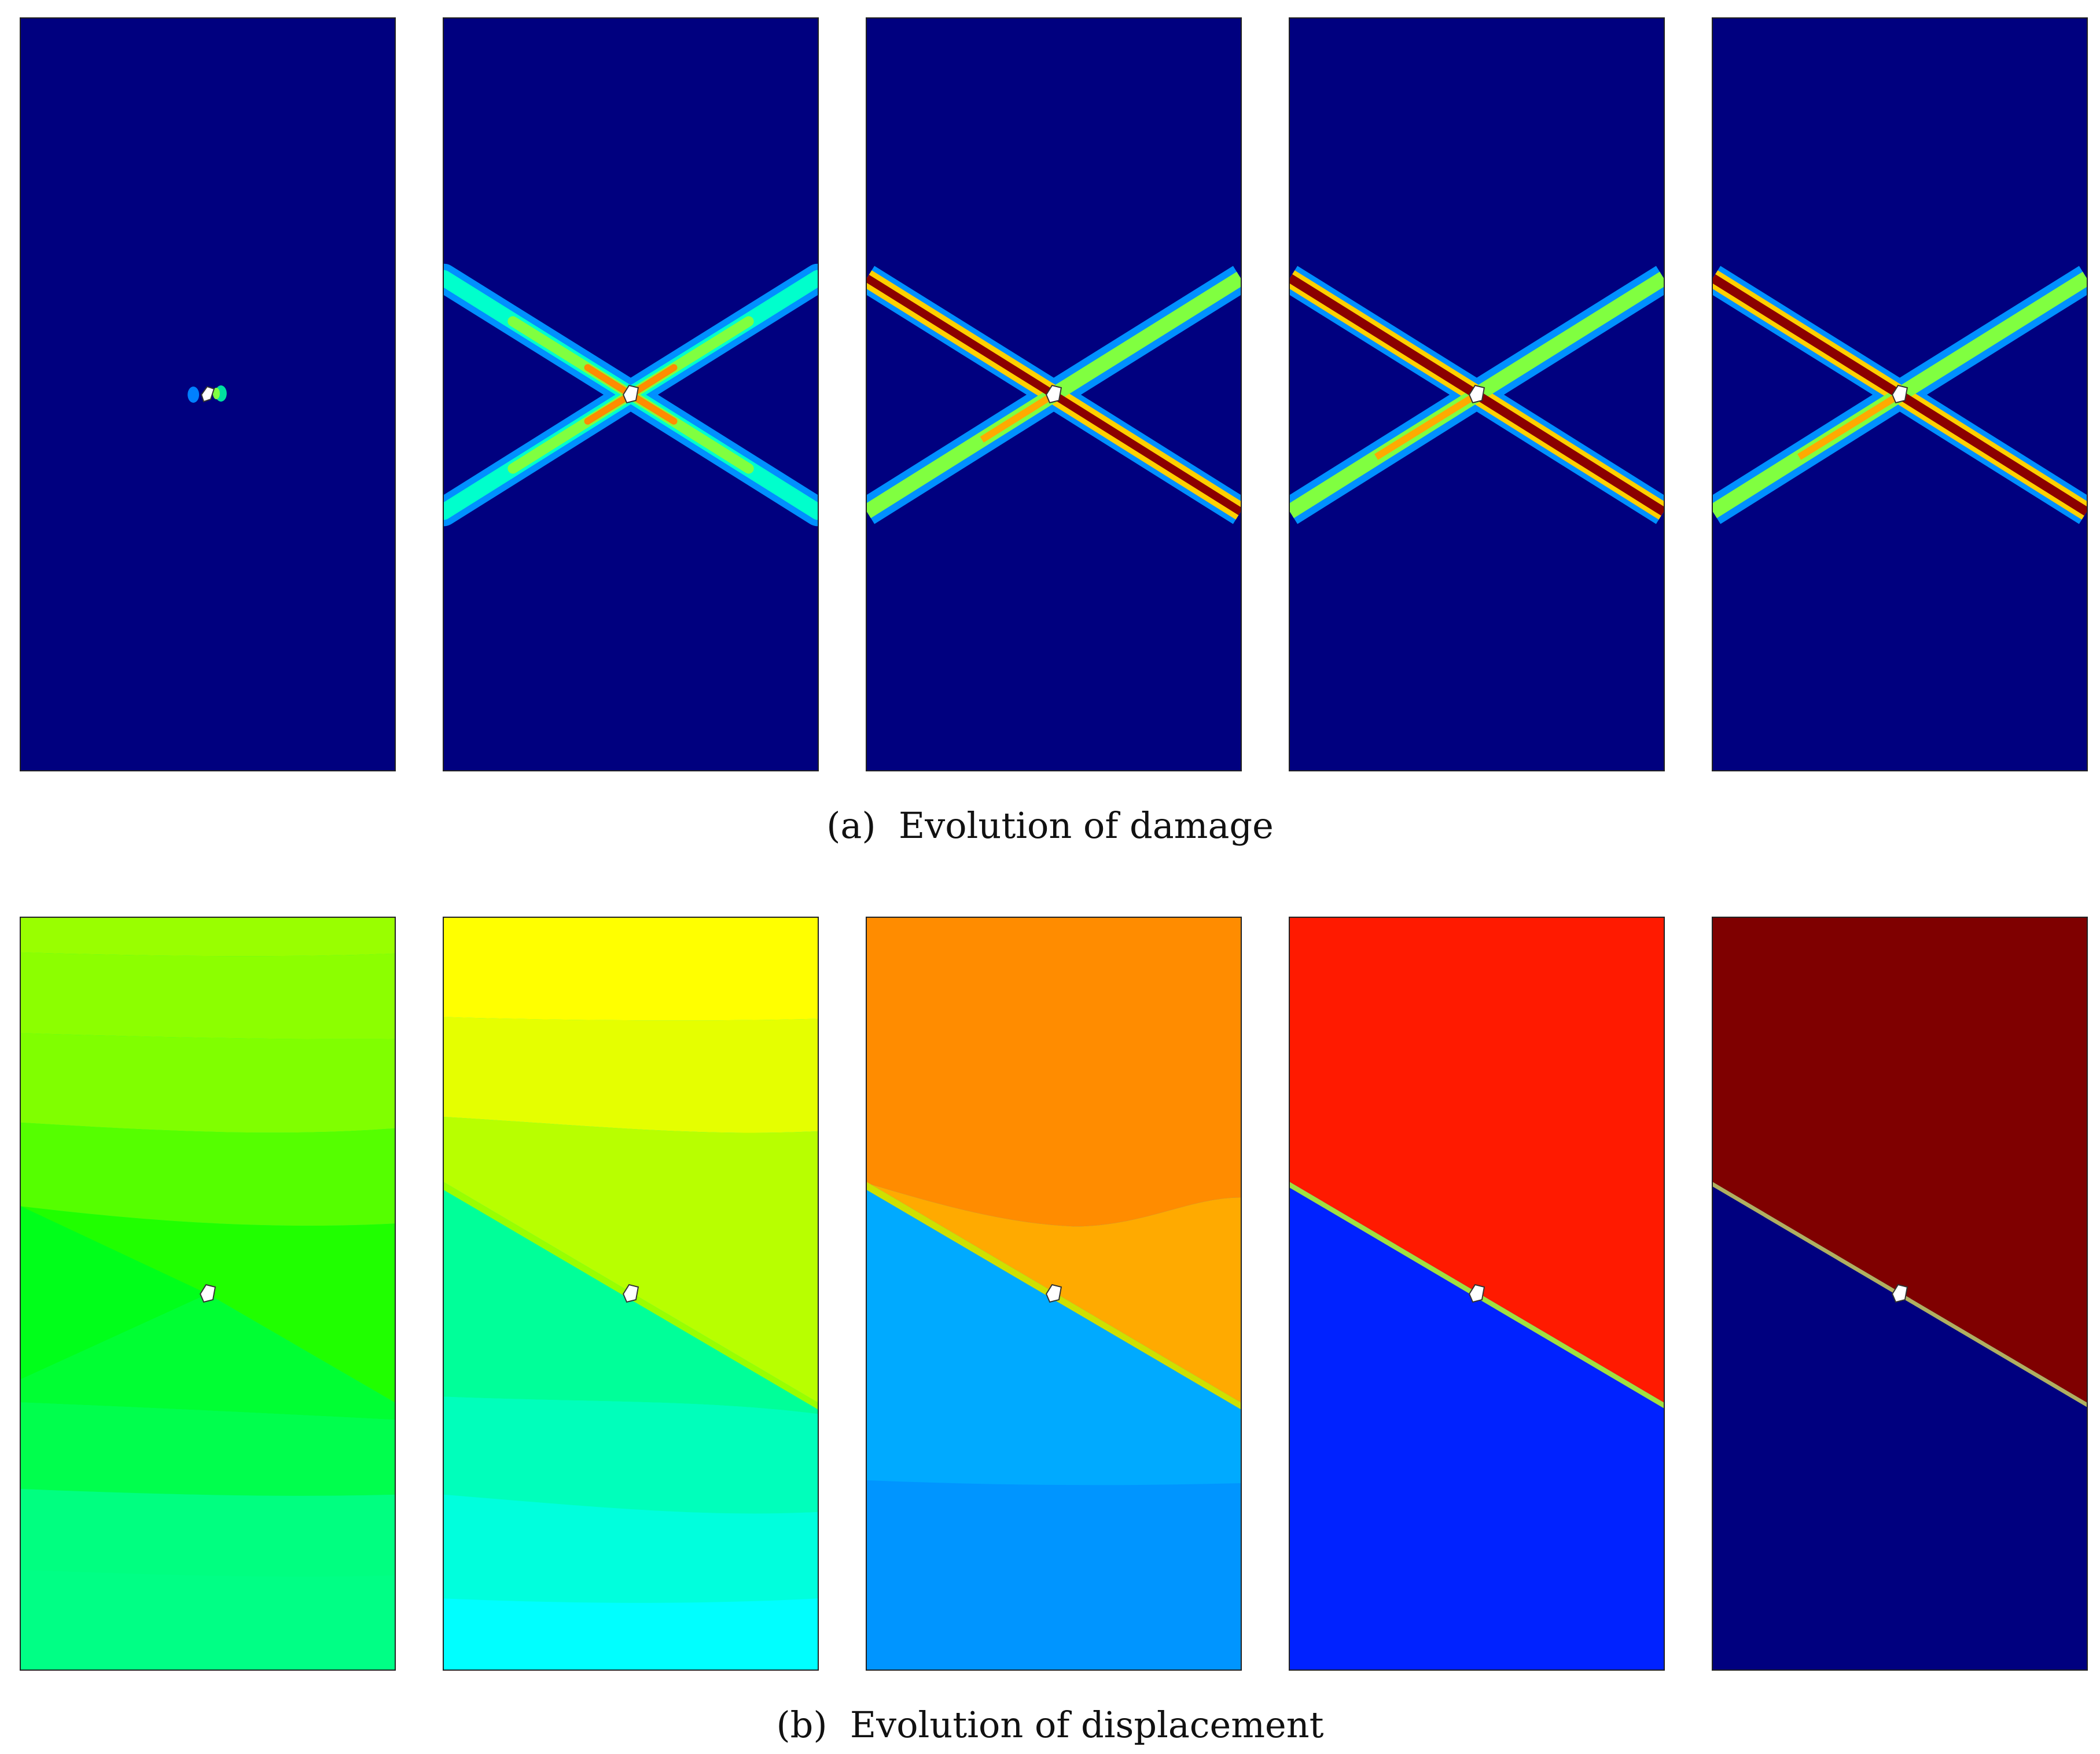 The width and height of the screenshot is (2100, 1754). Describe the element at coordinates (1050, 1725) in the screenshot. I see `caption-displacement: (b) Evolution of displacement` at that location.